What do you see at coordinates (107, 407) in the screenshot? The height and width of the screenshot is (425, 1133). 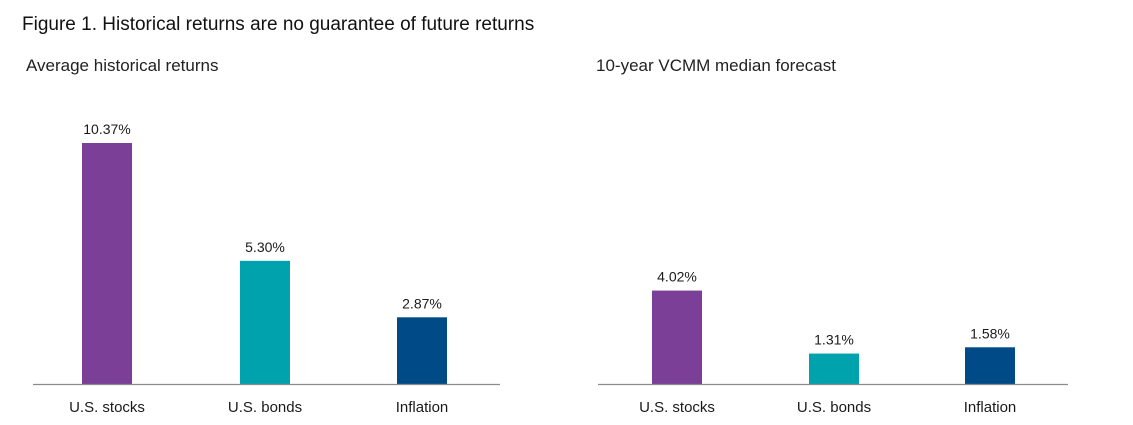 I see `left-category-label: U.S. stocks` at bounding box center [107, 407].